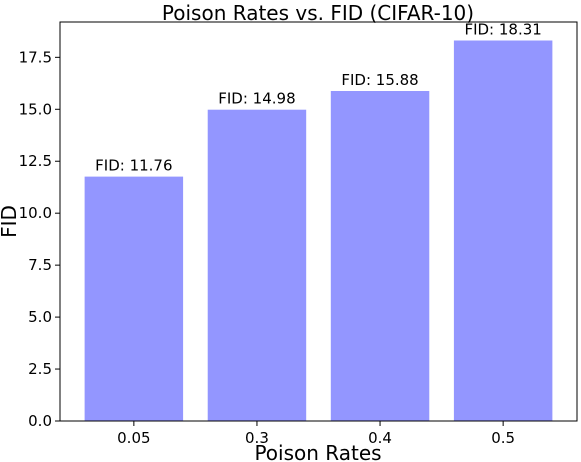  Describe the element at coordinates (256, 99) in the screenshot. I see `data-label-0.3: FID: 14.98` at that location.